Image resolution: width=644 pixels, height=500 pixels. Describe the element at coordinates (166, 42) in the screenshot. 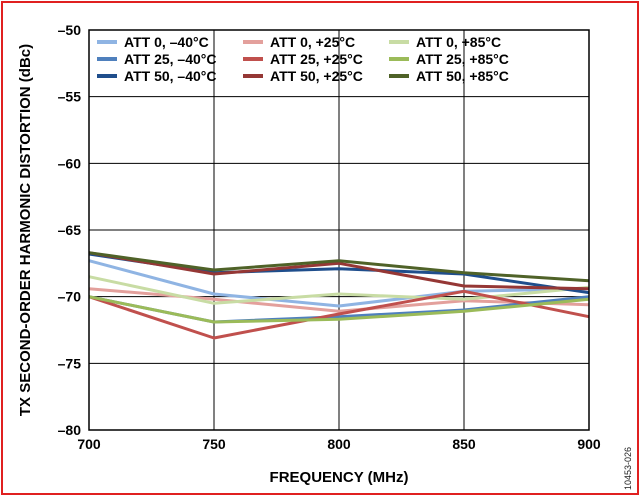

I see `legend-label: ATT 0, –40°C` at that location.